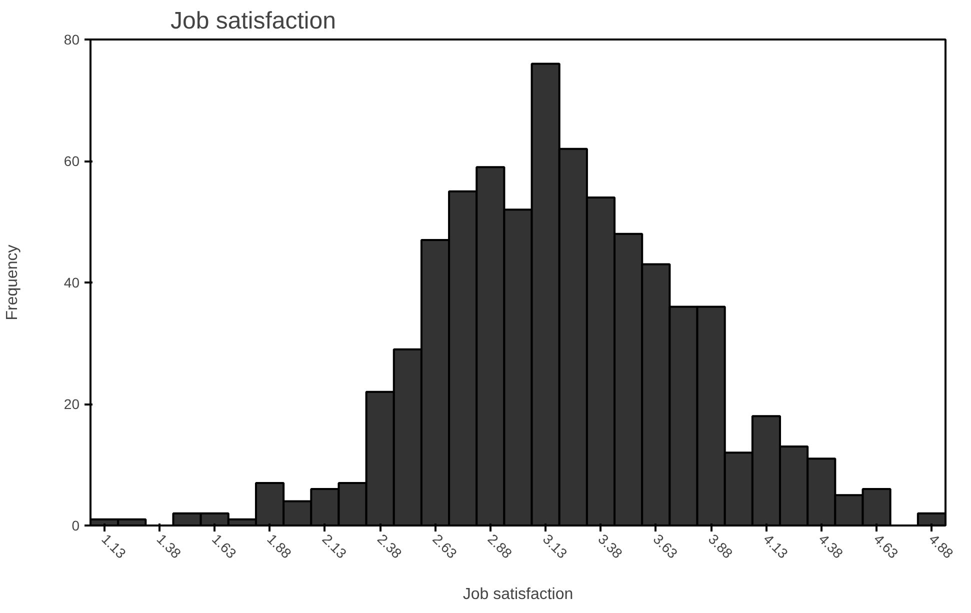 The image size is (971, 613). Describe the element at coordinates (72, 40) in the screenshot. I see `y-tick-label: 80` at that location.